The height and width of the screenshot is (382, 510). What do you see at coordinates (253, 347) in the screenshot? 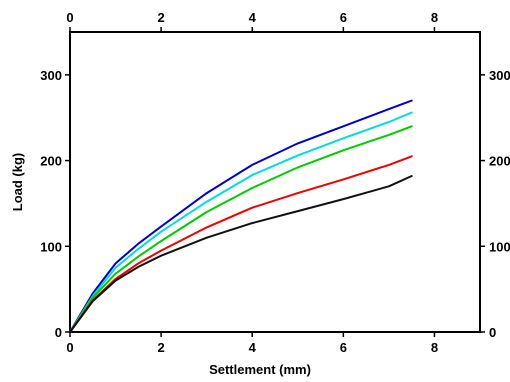
I see `x-tick-label-bottom: 4` at bounding box center [253, 347].